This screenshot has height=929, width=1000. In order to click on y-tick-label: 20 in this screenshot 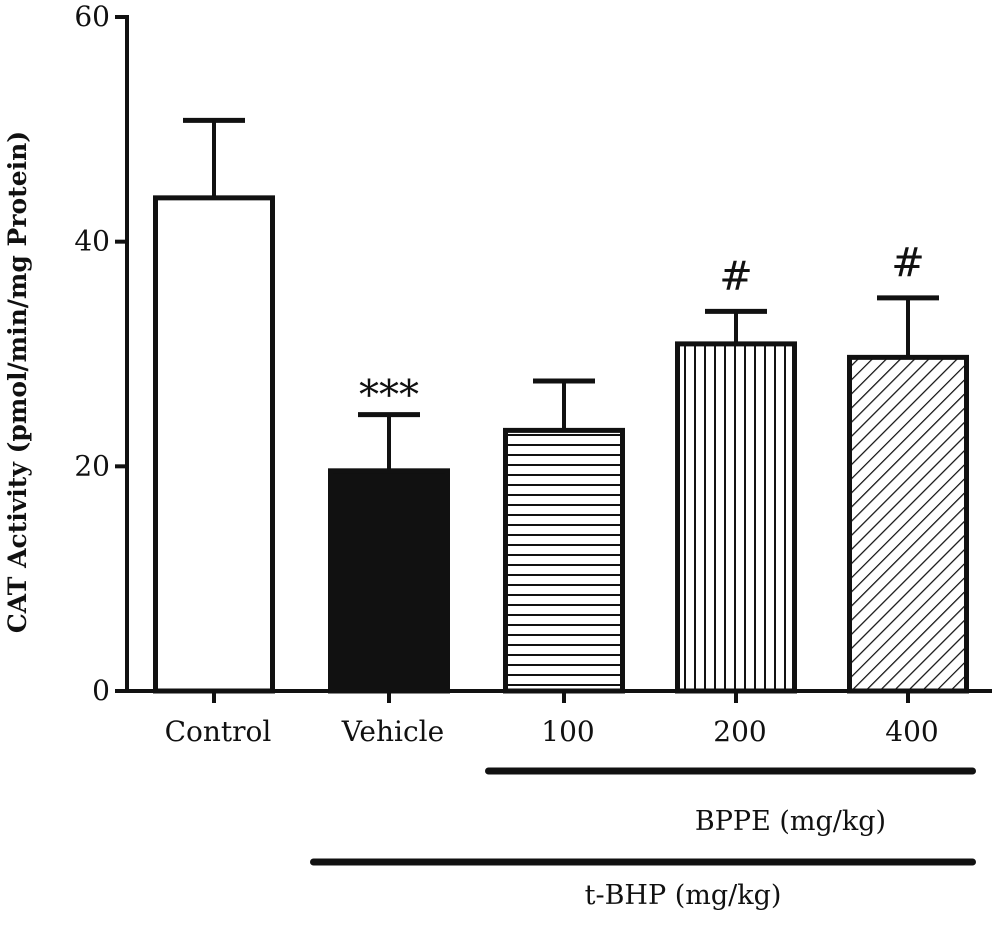, I will do `click(92, 465)`.